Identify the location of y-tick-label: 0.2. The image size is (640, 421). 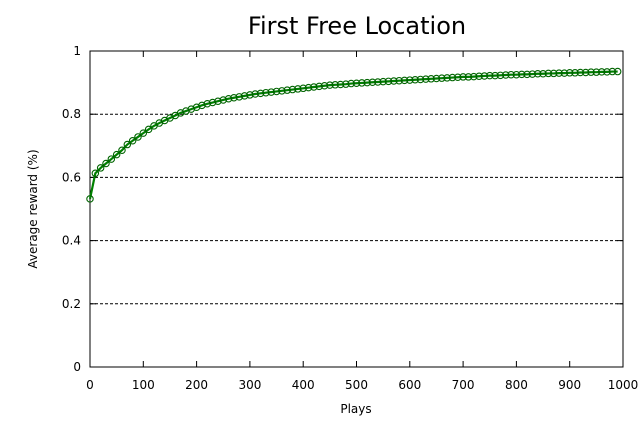
(71, 304).